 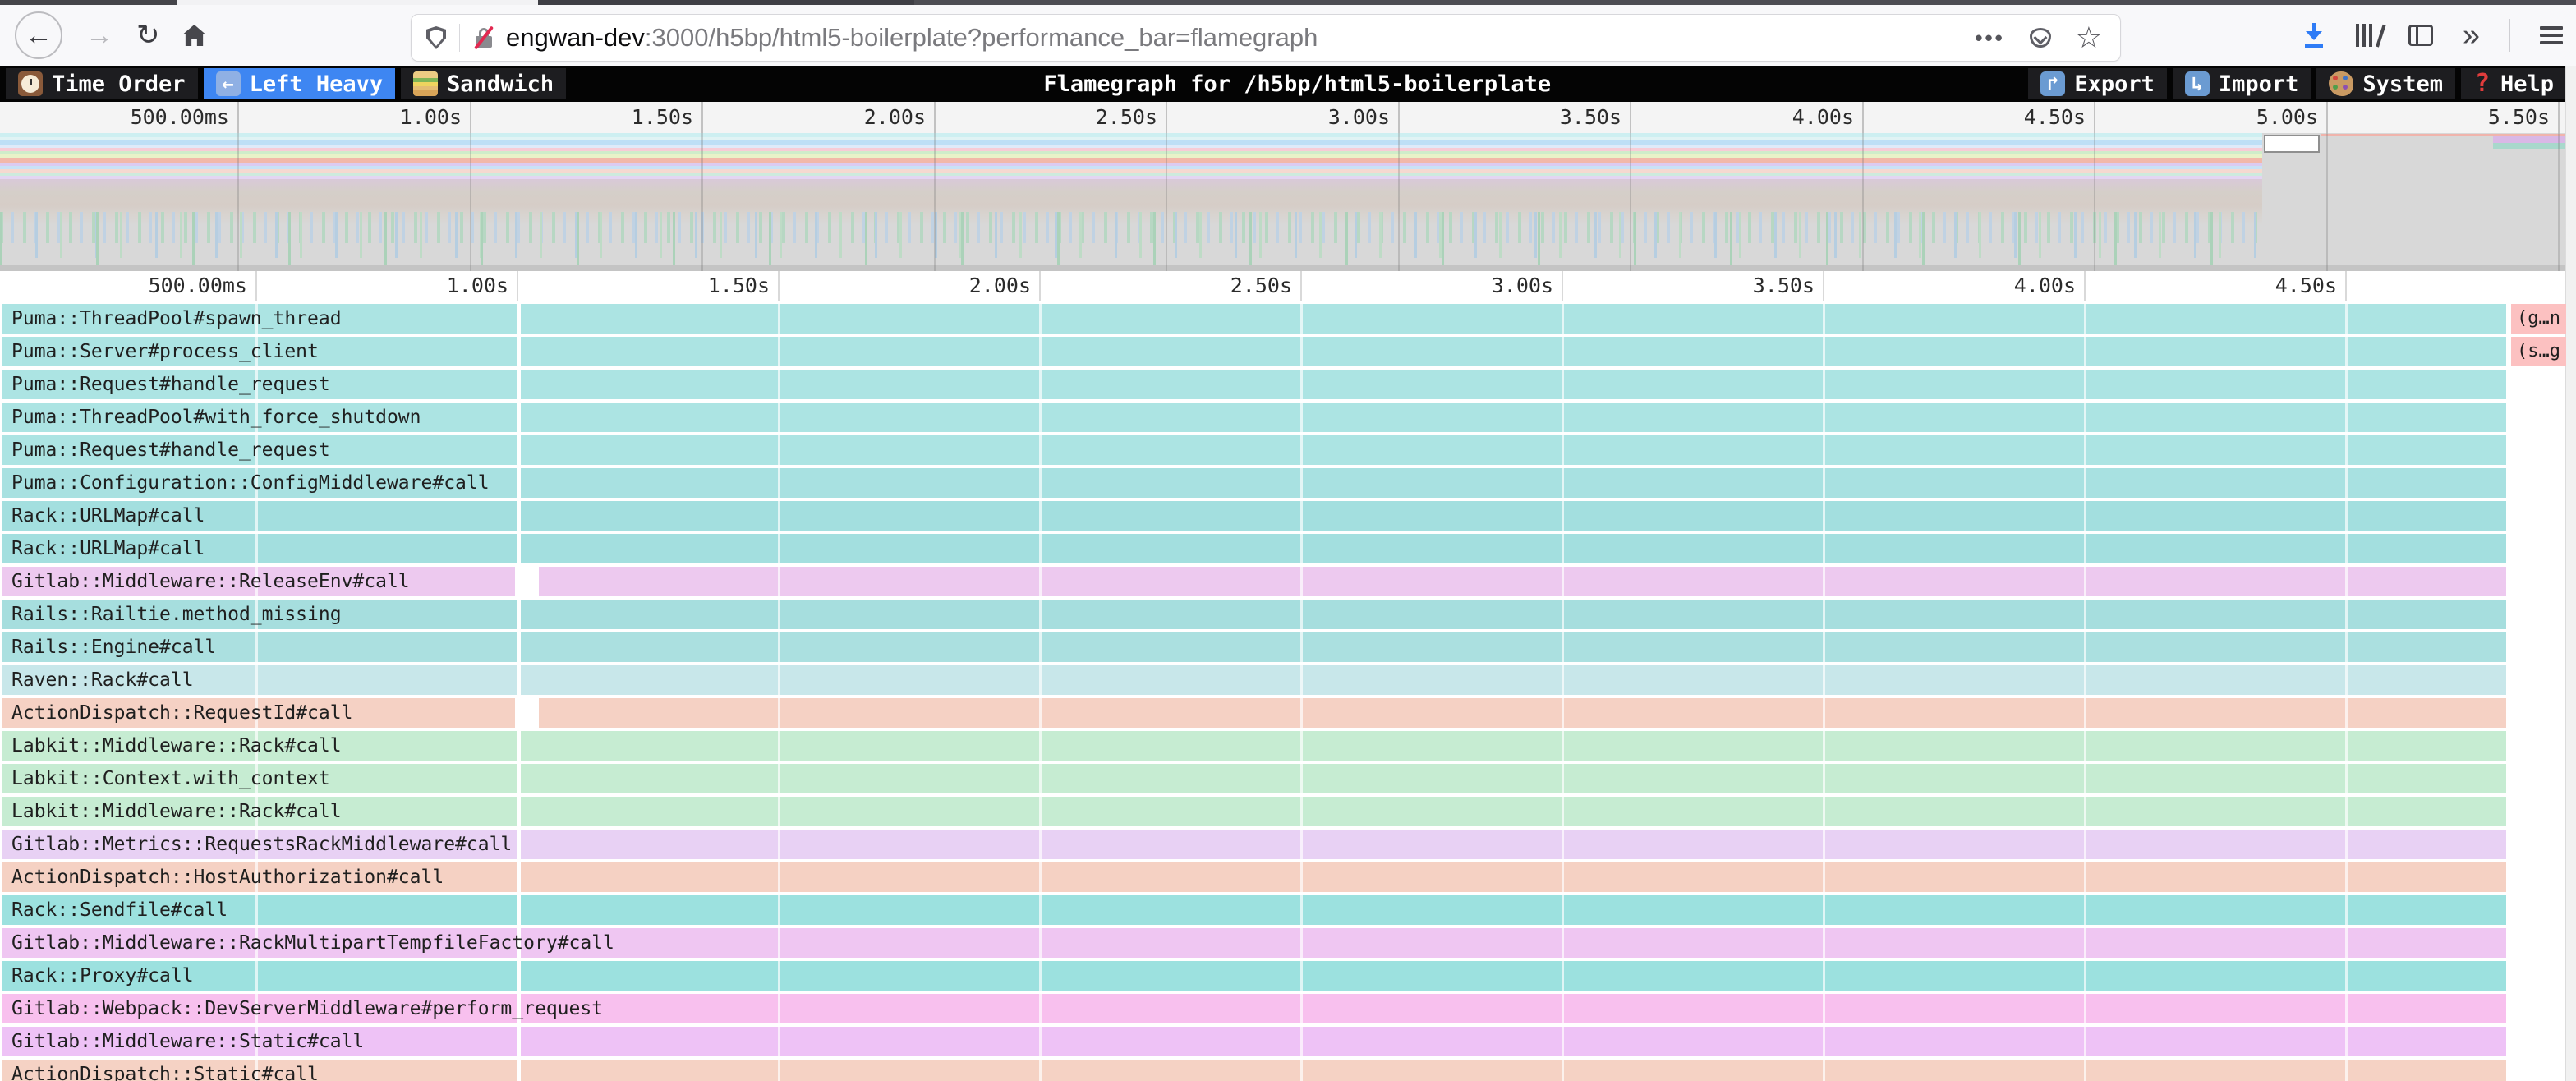 What do you see at coordinates (2570, 573) in the screenshot?
I see `page-scrollbar` at bounding box center [2570, 573].